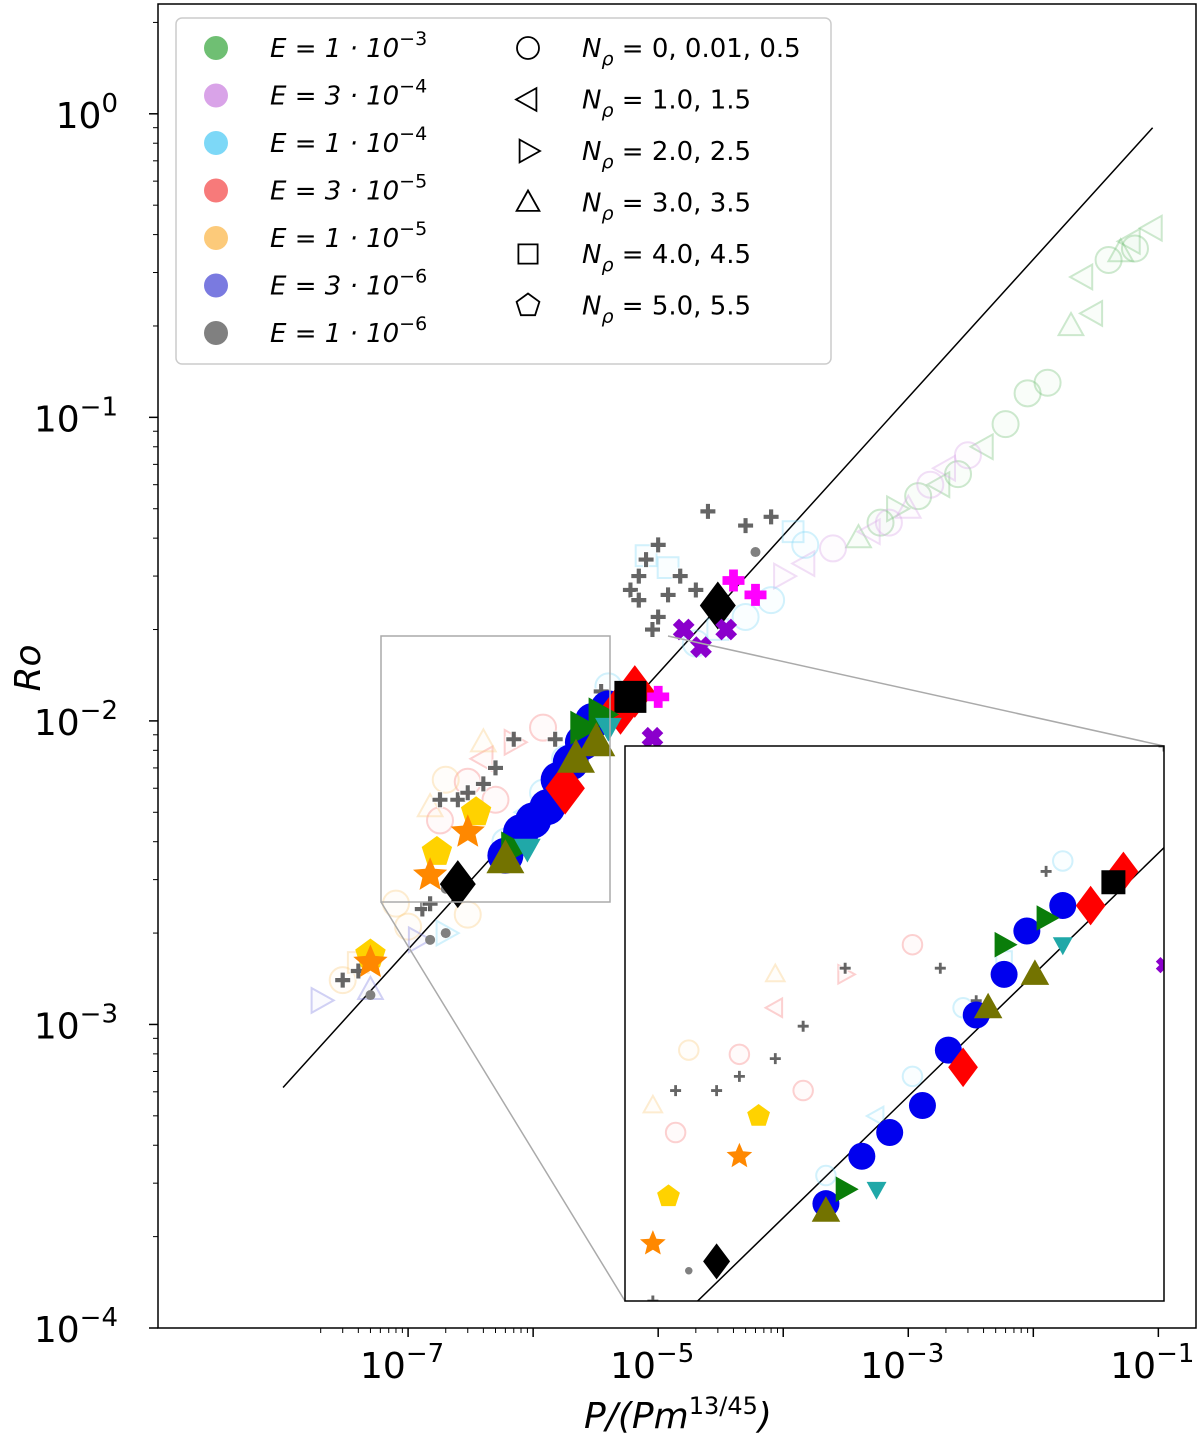  Describe the element at coordinates (666, 207) in the screenshot. I see `legend-label-N-3: Nρ = 3.0, 3.5` at that location.